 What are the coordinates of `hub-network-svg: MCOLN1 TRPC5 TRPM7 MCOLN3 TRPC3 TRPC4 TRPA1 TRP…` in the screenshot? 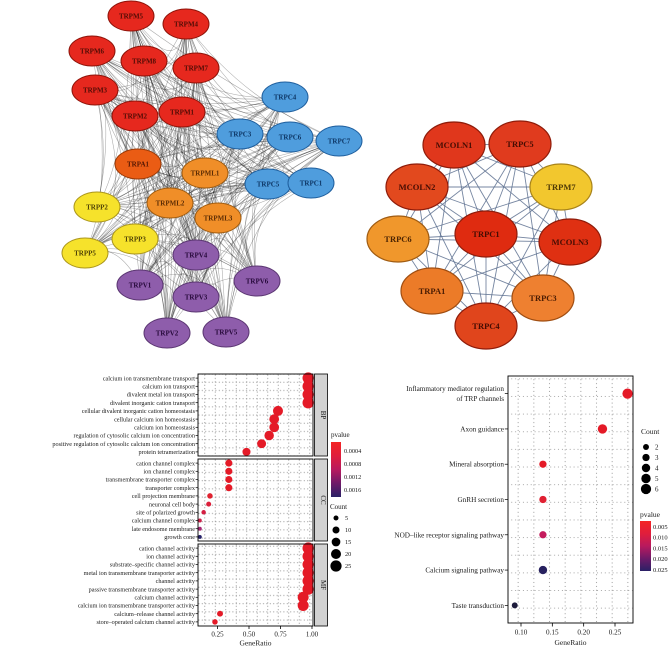 It's located at (484, 235).